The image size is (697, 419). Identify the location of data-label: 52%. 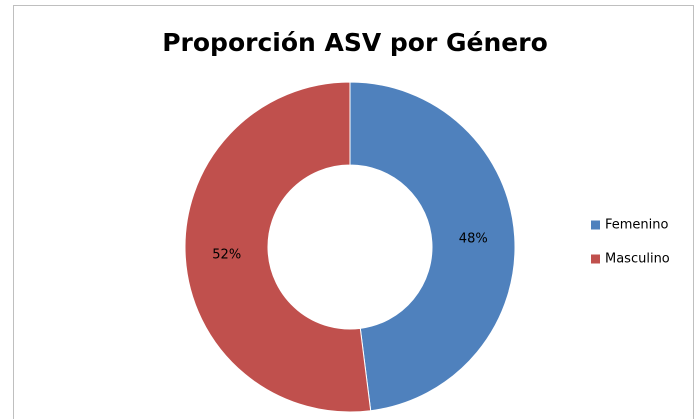
(226, 254).